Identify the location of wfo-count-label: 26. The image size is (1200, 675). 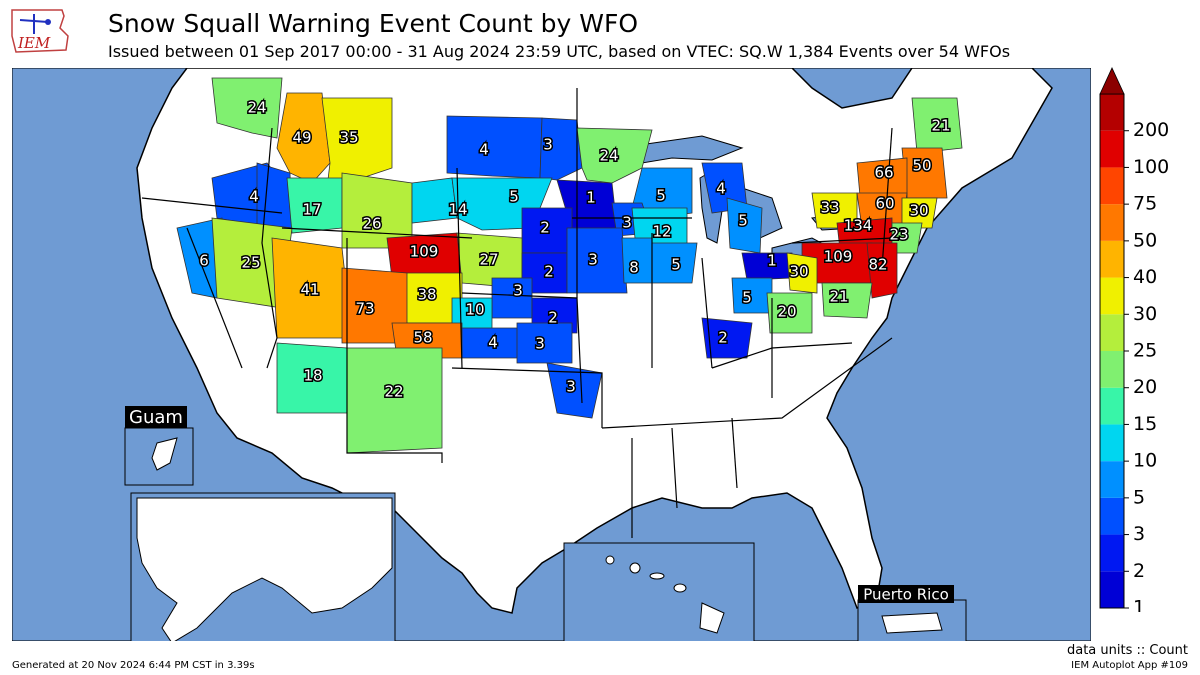
(371, 224).